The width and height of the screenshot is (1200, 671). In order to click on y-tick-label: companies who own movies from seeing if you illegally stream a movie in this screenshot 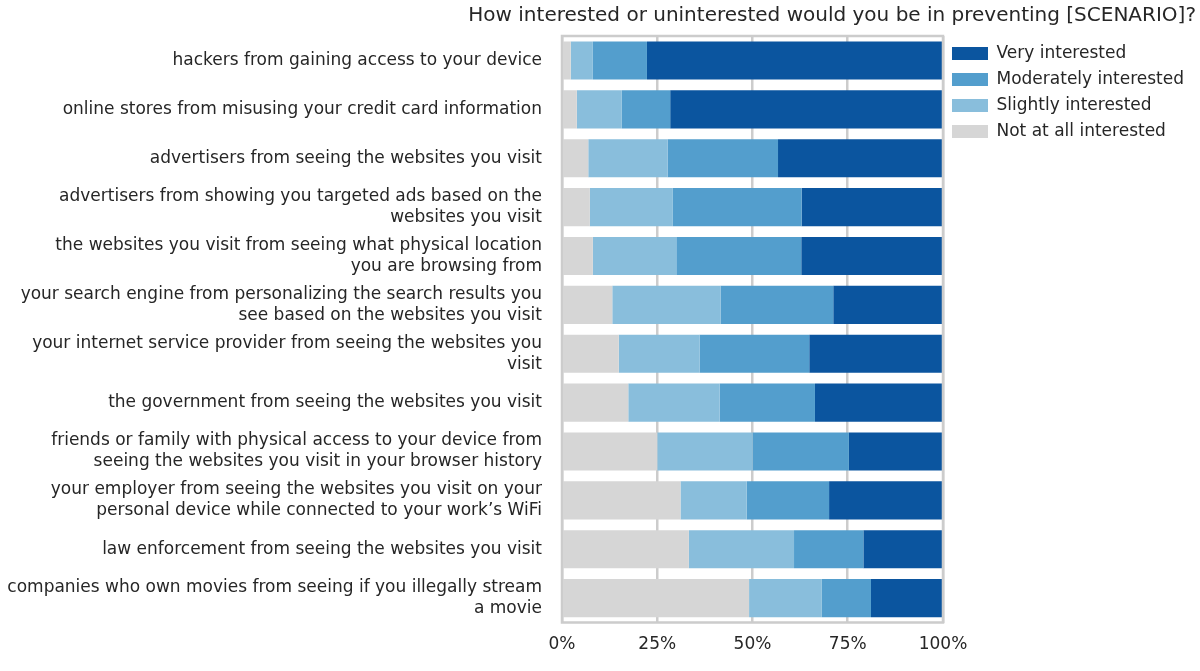, I will do `click(274, 597)`.